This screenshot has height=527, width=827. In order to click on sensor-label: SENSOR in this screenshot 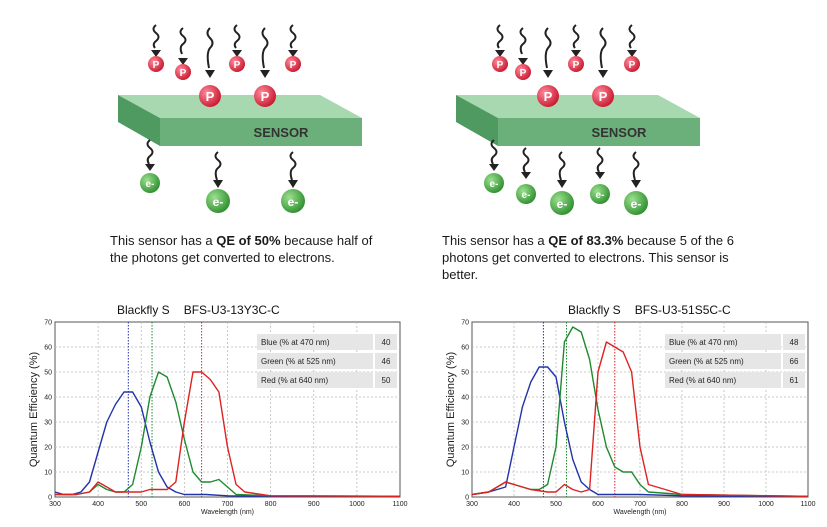, I will do `click(620, 132)`.